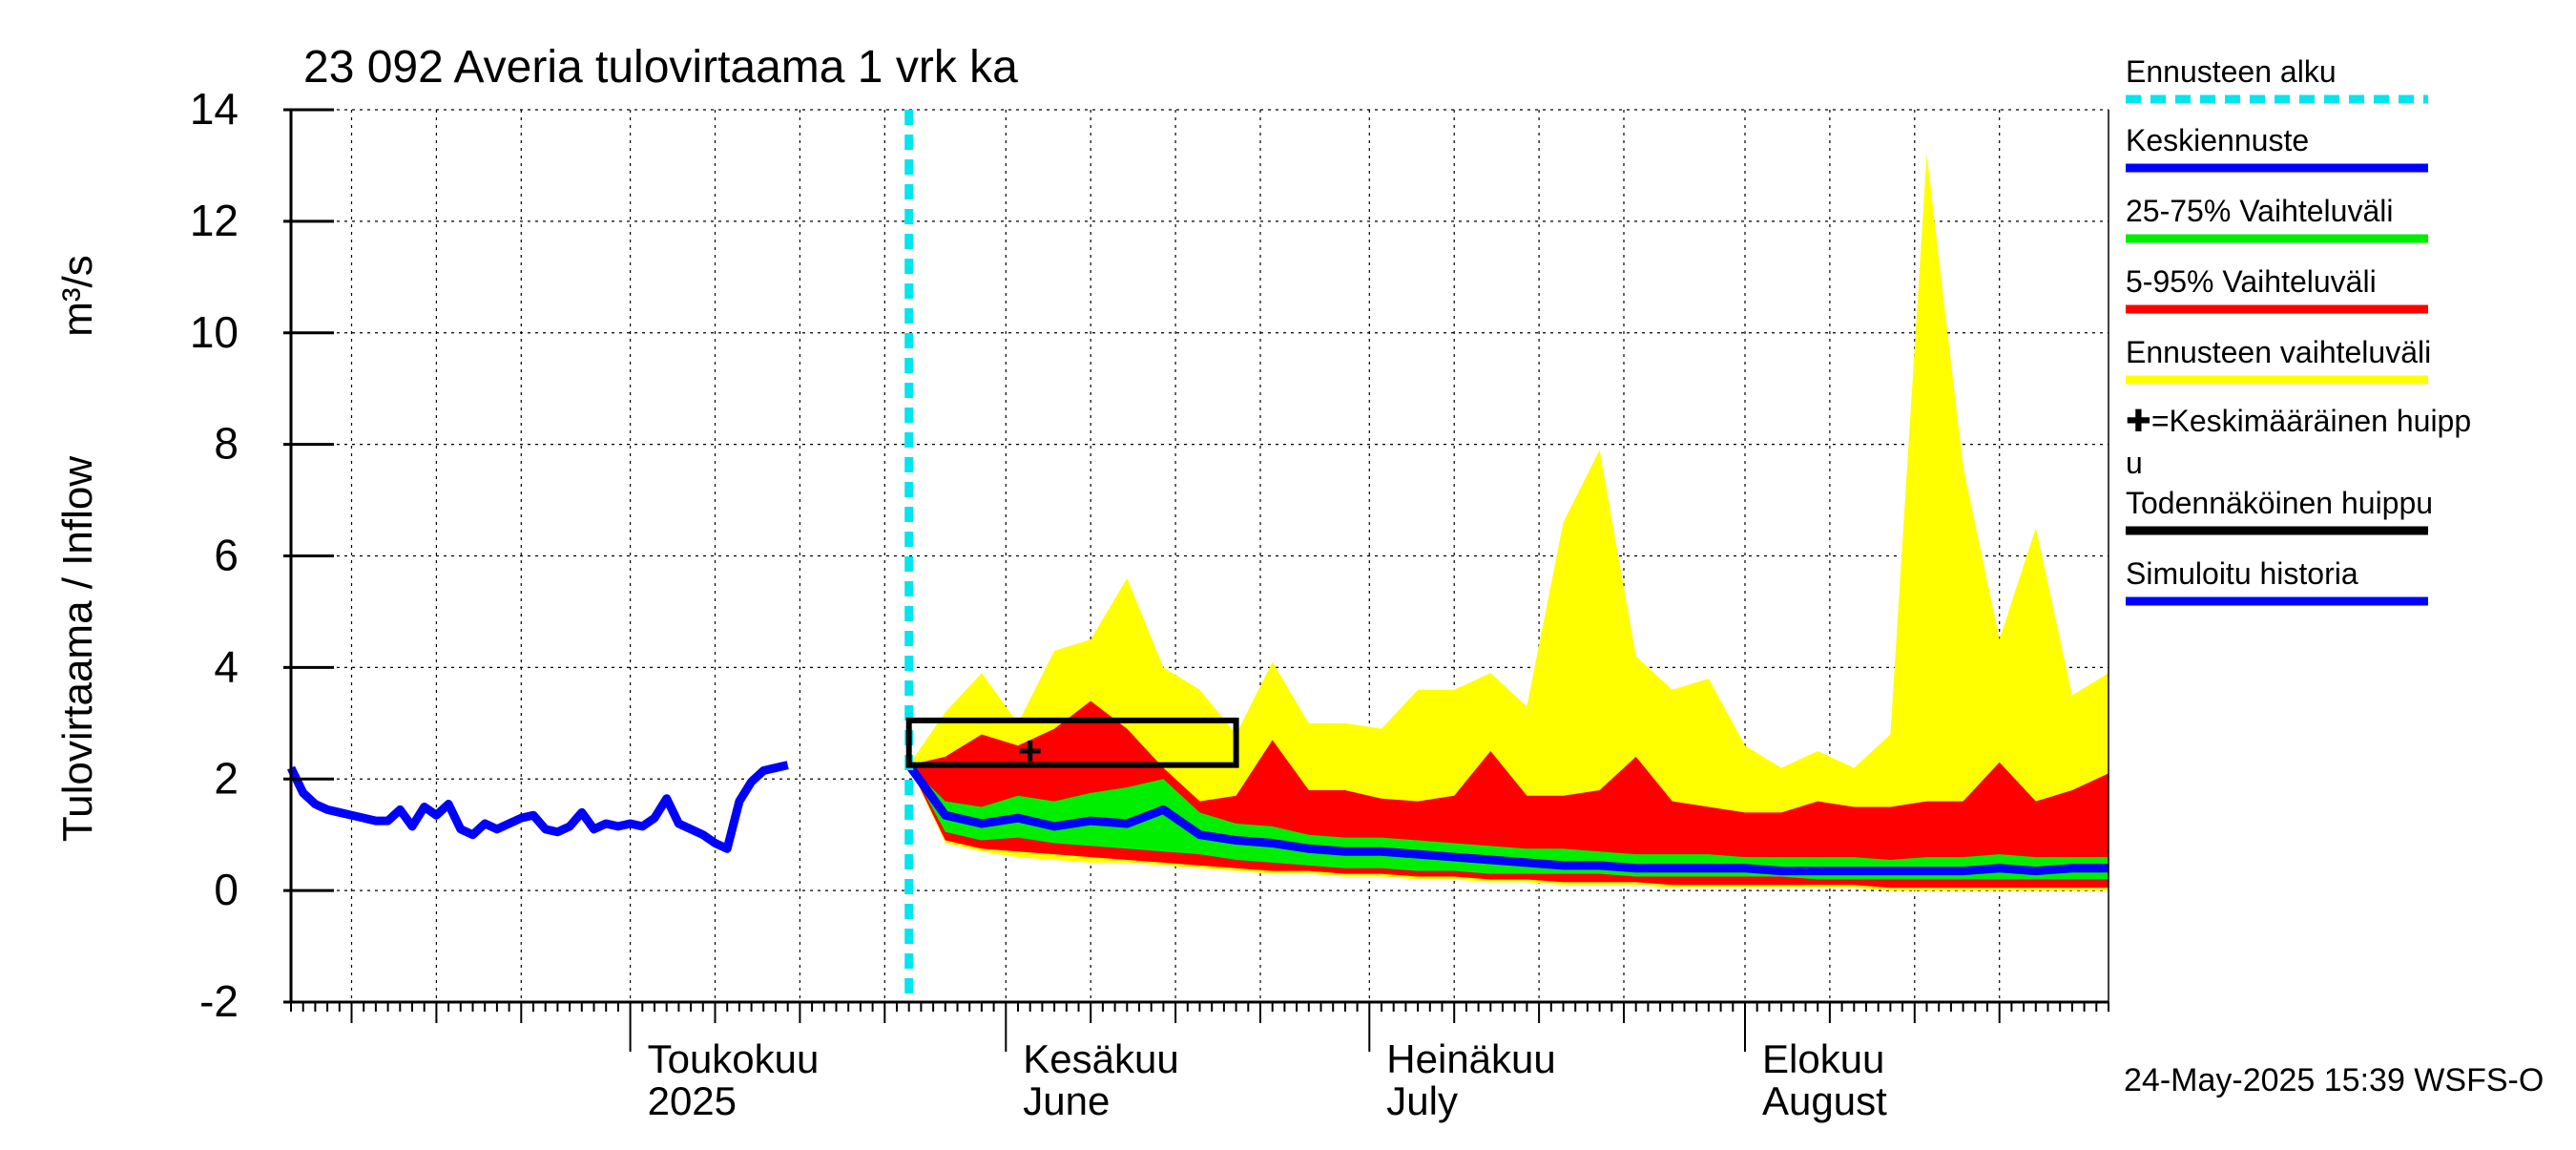  What do you see at coordinates (1422, 1100) in the screenshot?
I see `x-month-label-secondary: July` at bounding box center [1422, 1100].